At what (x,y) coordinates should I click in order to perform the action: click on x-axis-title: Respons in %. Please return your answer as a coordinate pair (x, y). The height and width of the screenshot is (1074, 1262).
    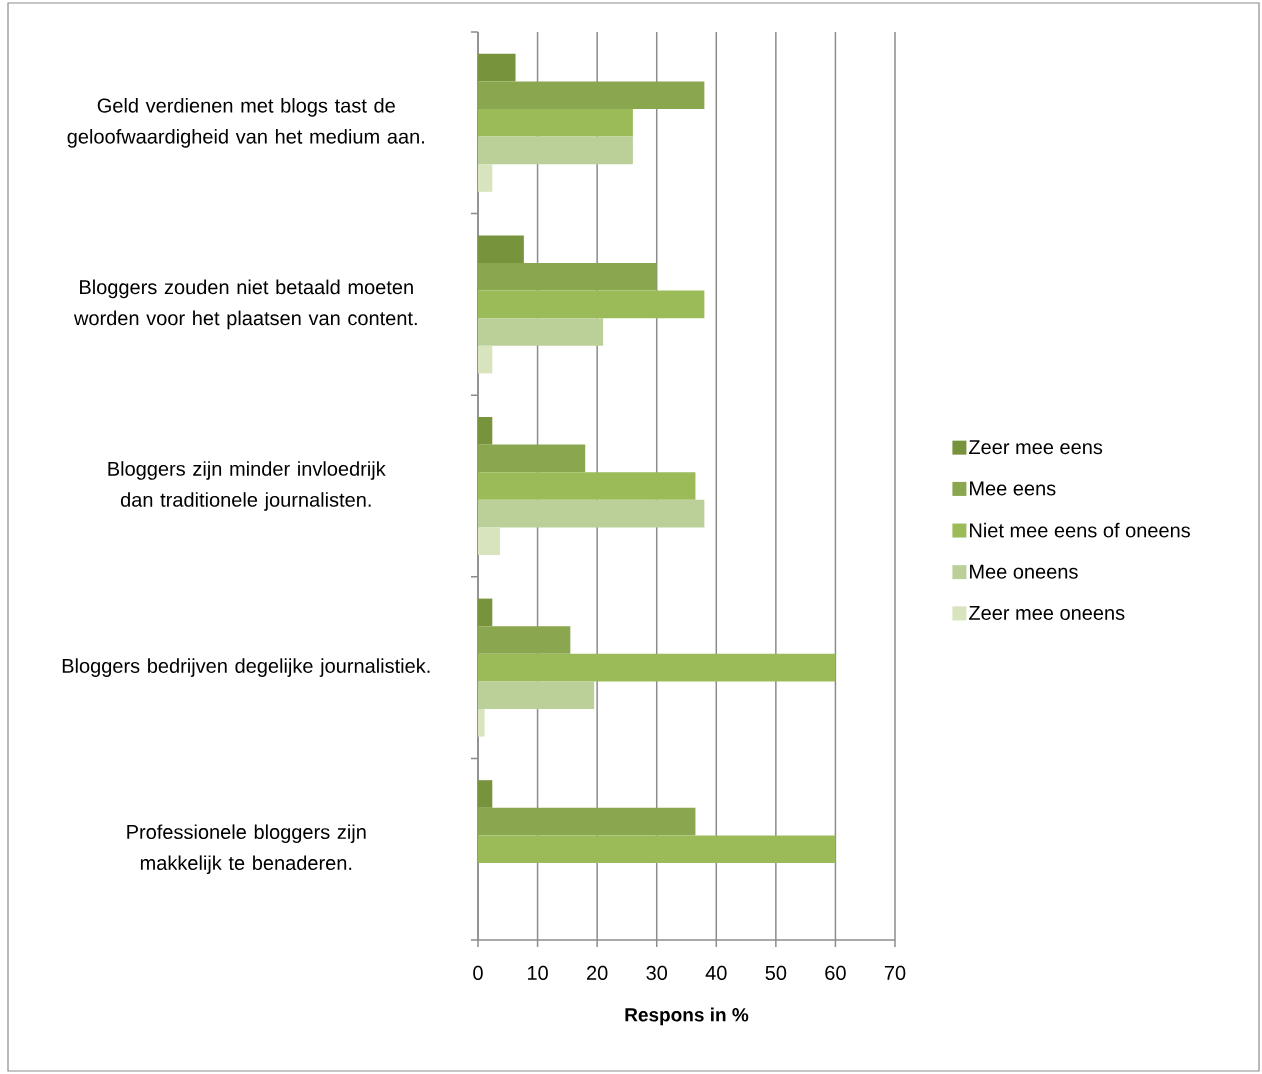
    Looking at the image, I should click on (687, 1016).